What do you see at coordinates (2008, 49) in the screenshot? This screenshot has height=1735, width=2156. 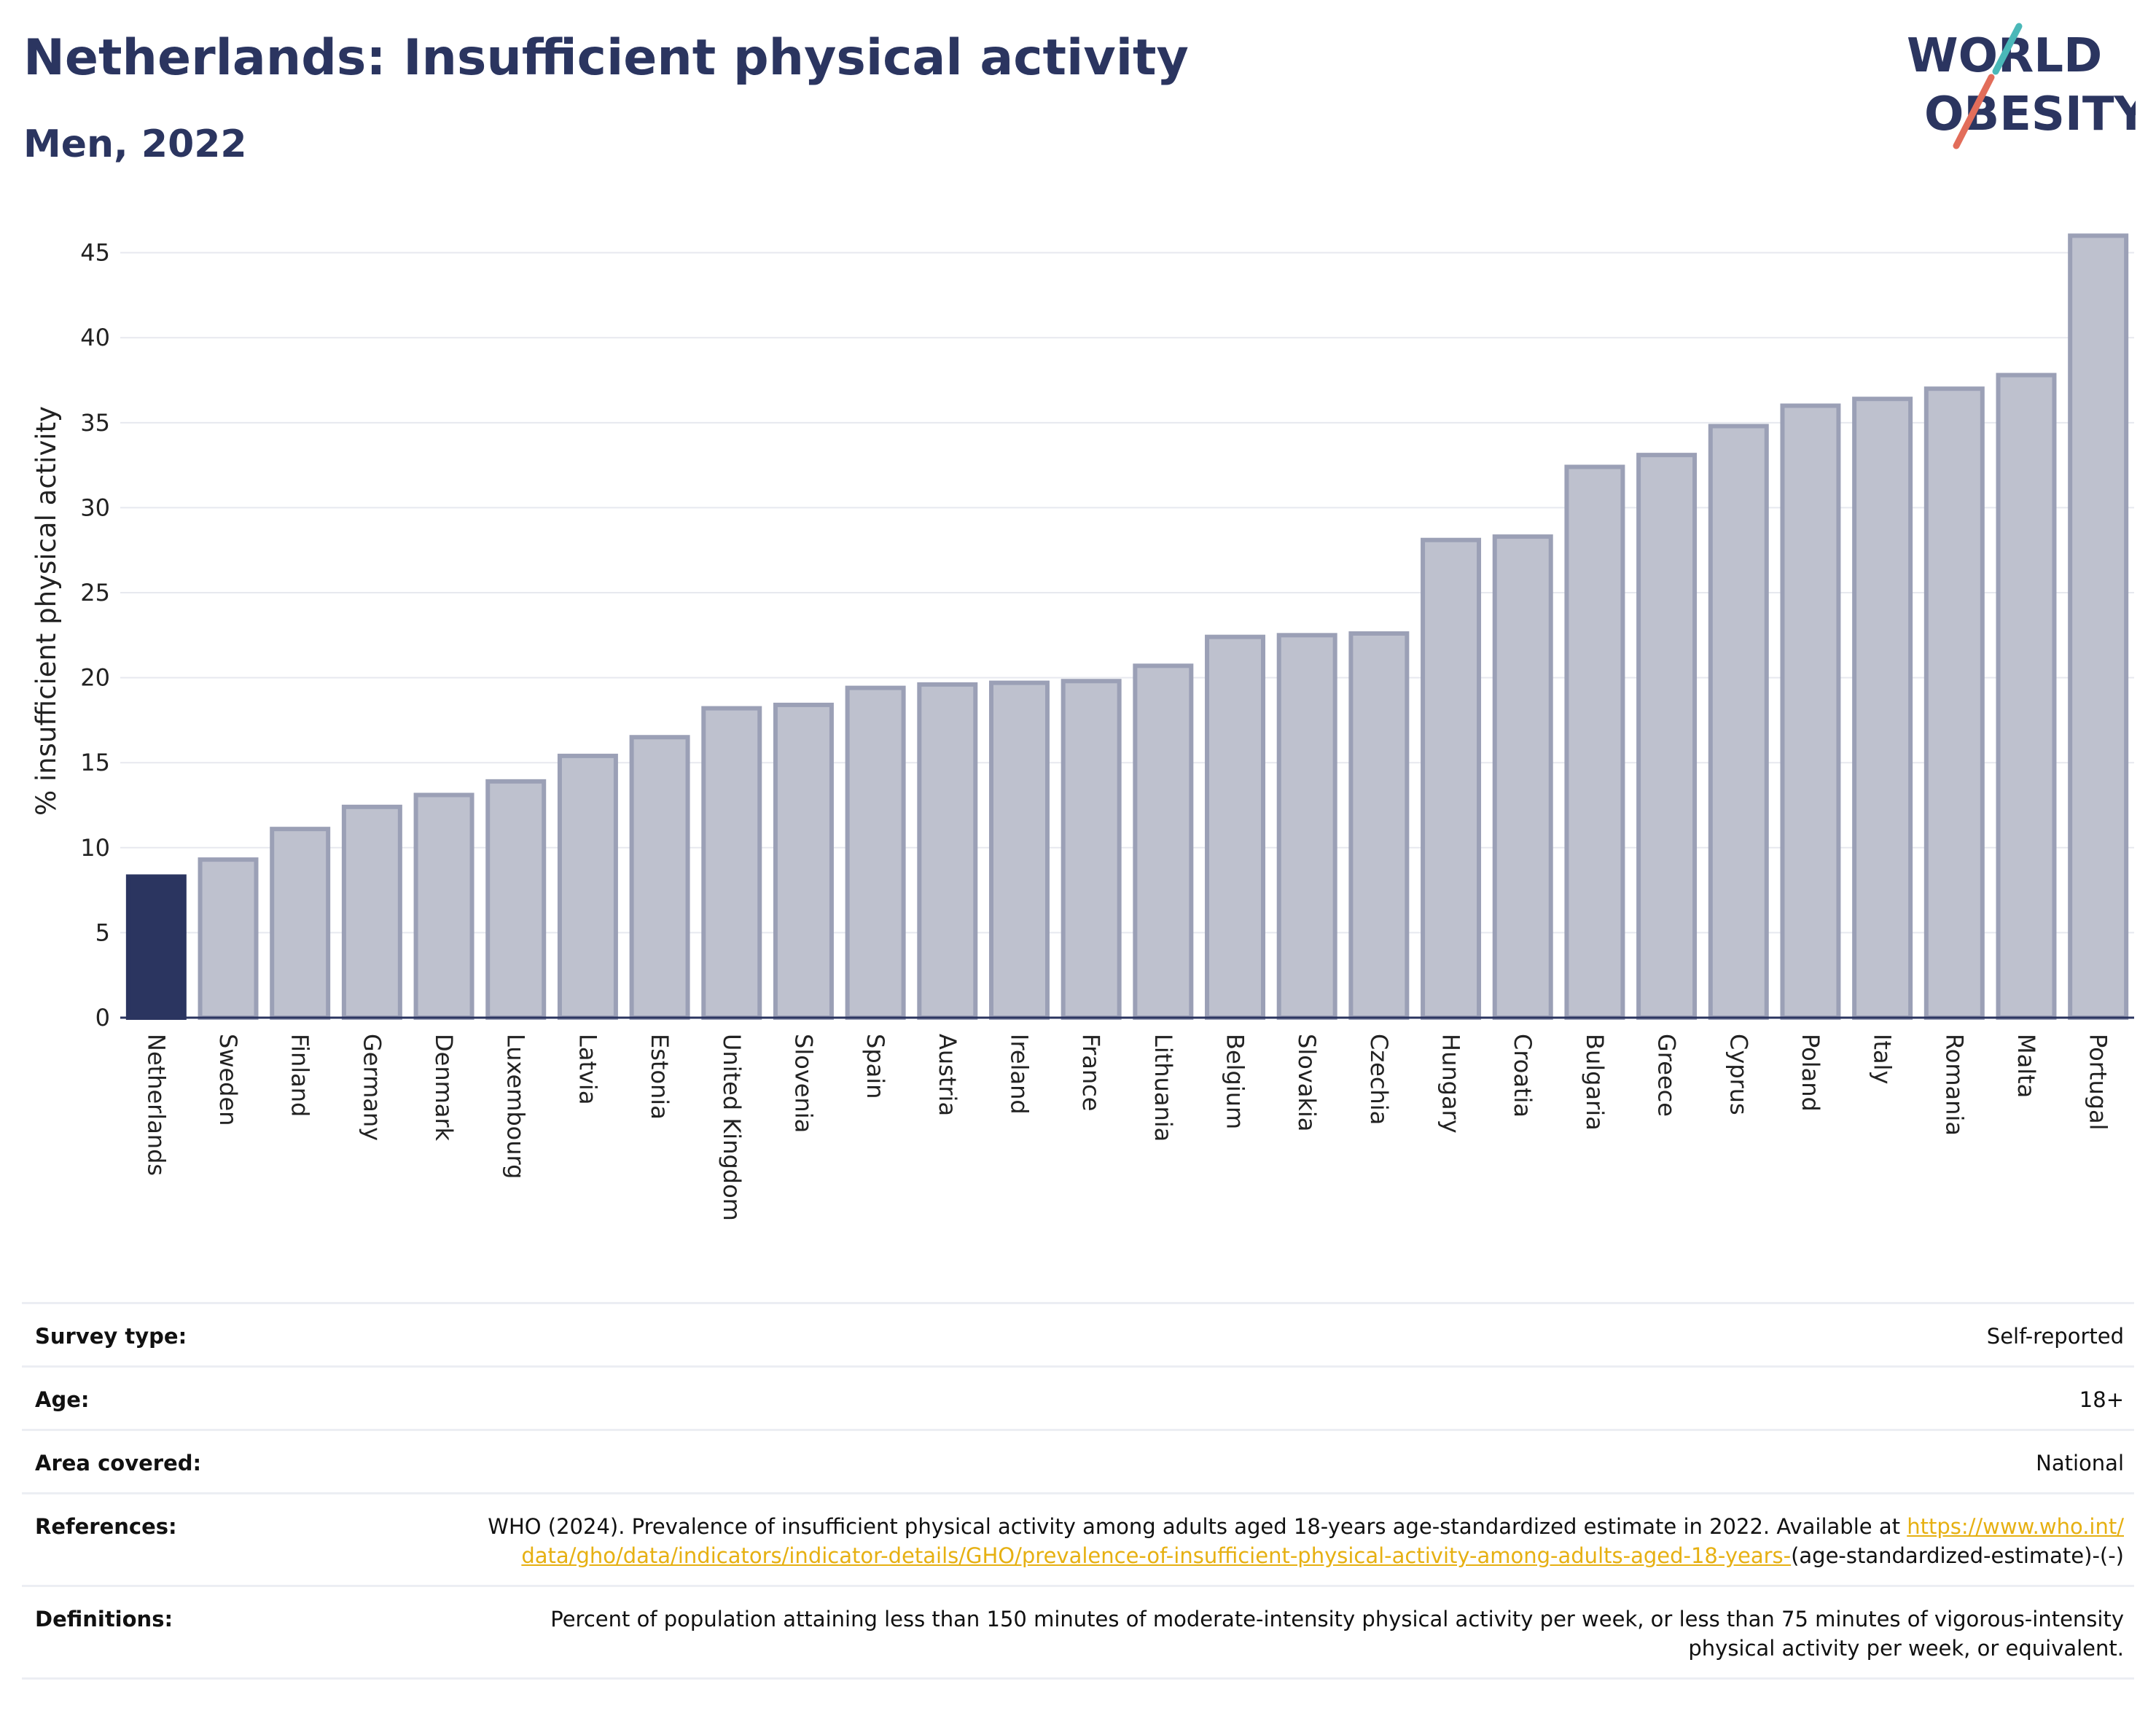 I see `logo-slash-teal-icon` at bounding box center [2008, 49].